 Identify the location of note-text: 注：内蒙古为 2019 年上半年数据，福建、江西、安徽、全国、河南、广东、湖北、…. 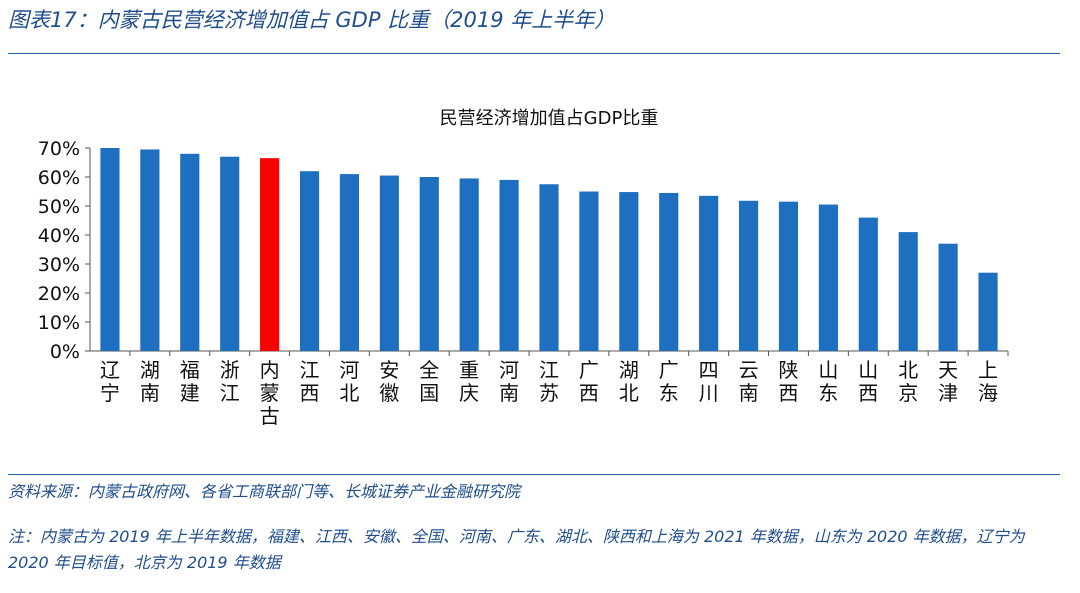
(516, 549).